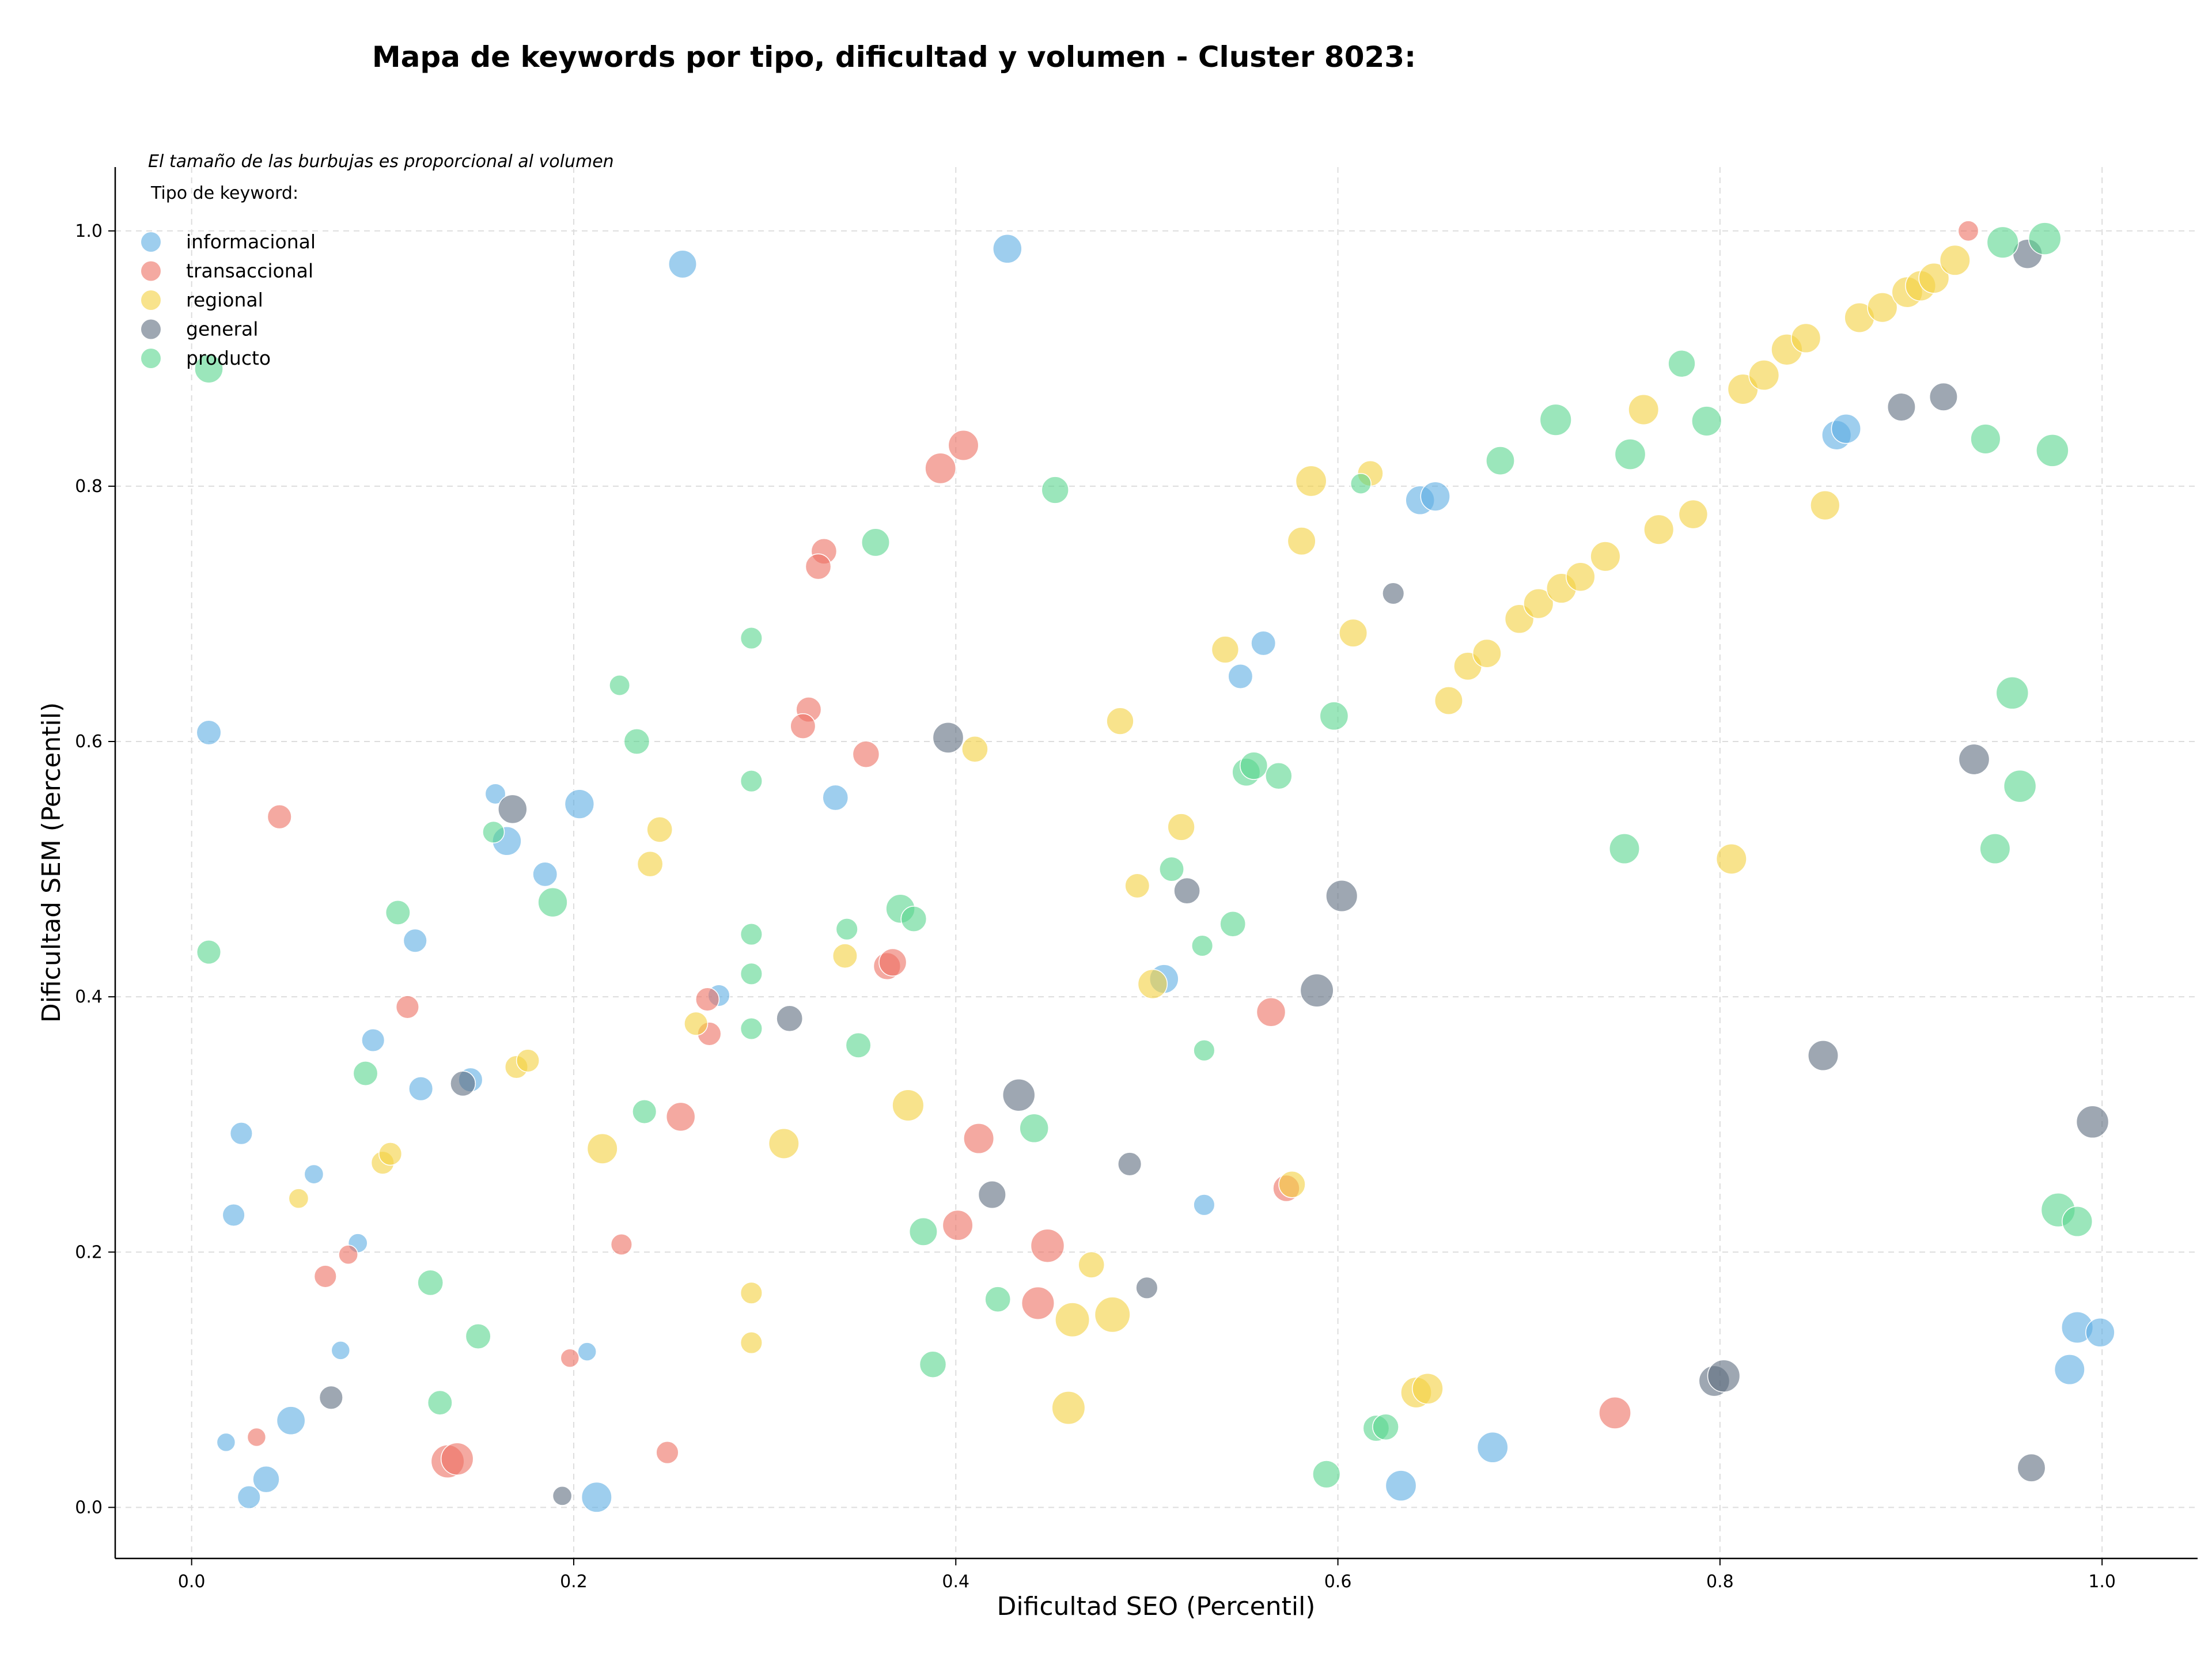  I want to click on y-tick-label: 0.6, so click(89, 742).